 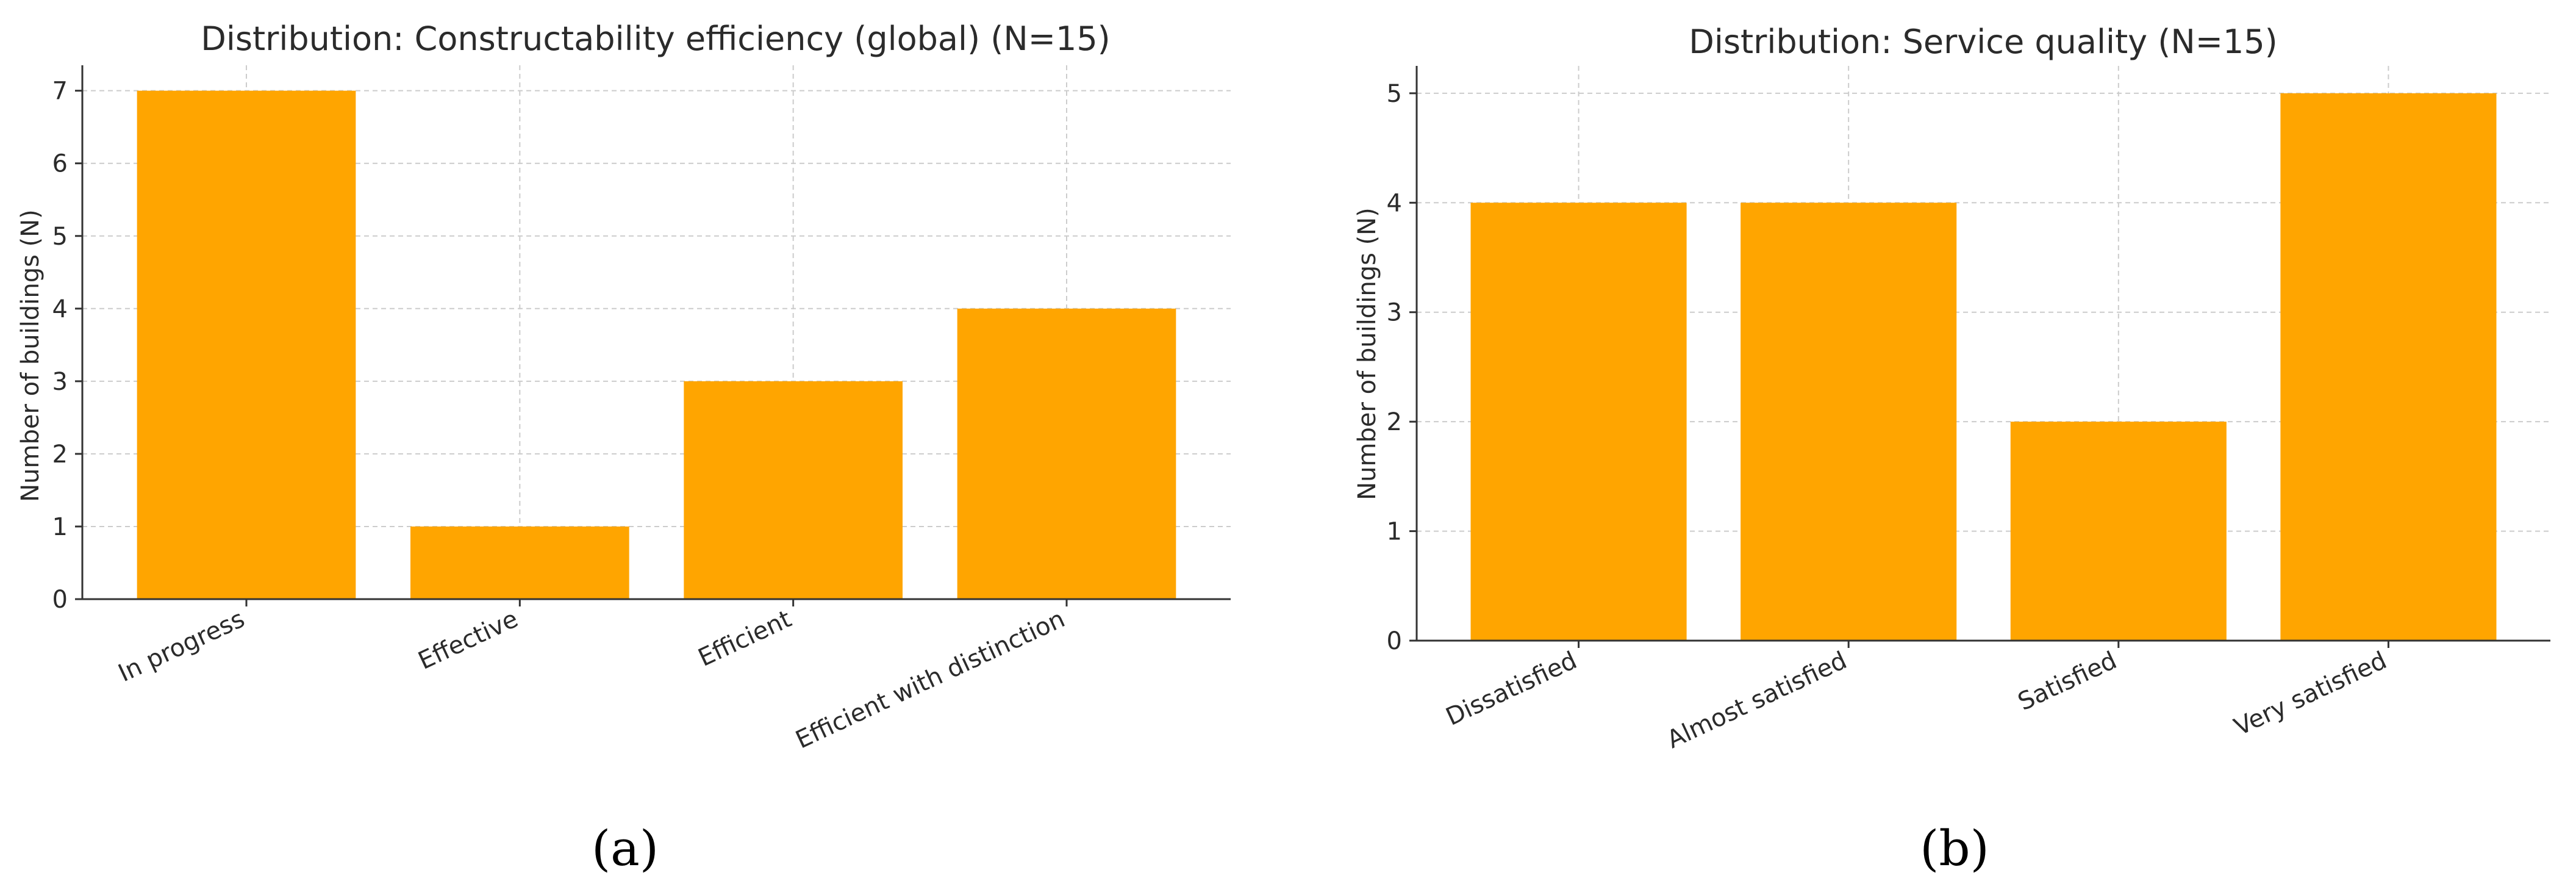 What do you see at coordinates (1394, 532) in the screenshot?
I see `chart-b-ytick-label: 1` at bounding box center [1394, 532].